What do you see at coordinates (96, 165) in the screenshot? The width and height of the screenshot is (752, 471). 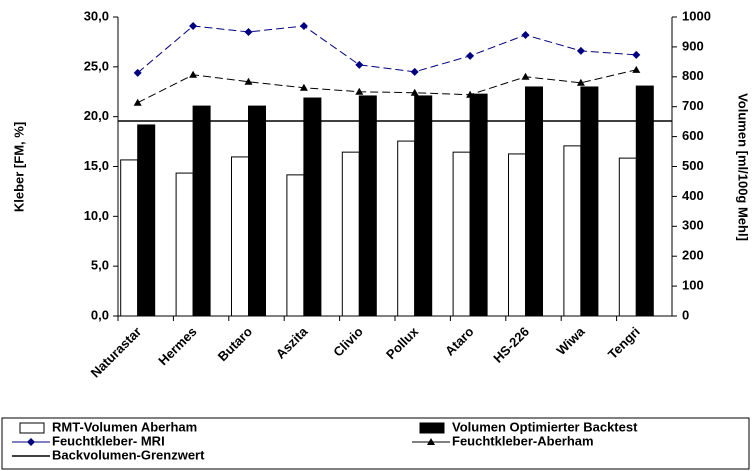 I see `y-tick-label: 15,0` at bounding box center [96, 165].